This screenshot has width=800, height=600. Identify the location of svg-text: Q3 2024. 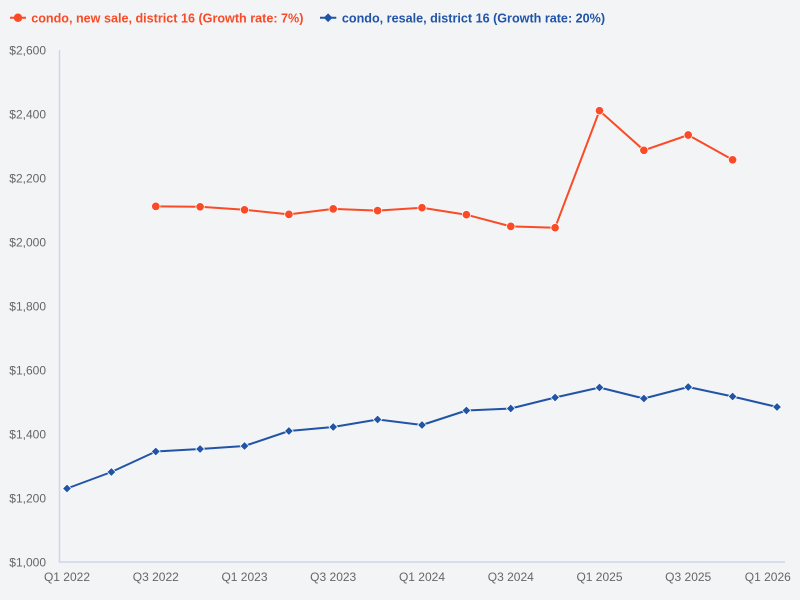
(511, 577).